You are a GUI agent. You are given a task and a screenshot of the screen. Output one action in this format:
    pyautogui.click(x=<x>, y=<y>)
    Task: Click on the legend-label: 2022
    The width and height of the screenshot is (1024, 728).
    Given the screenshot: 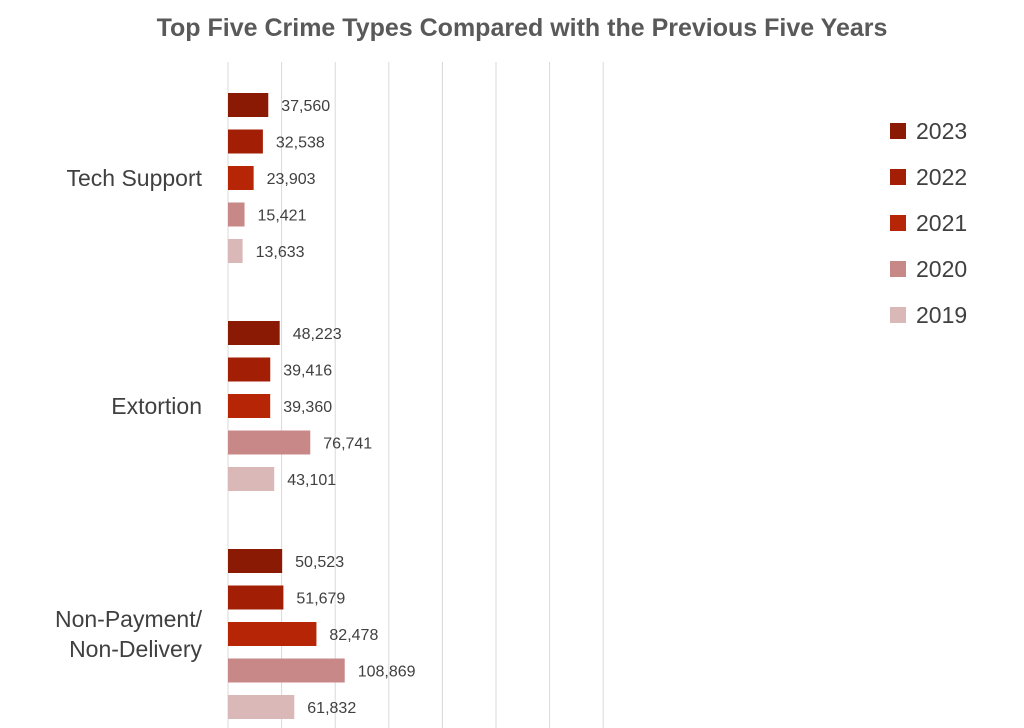 What is the action you would take?
    pyautogui.click(x=942, y=176)
    